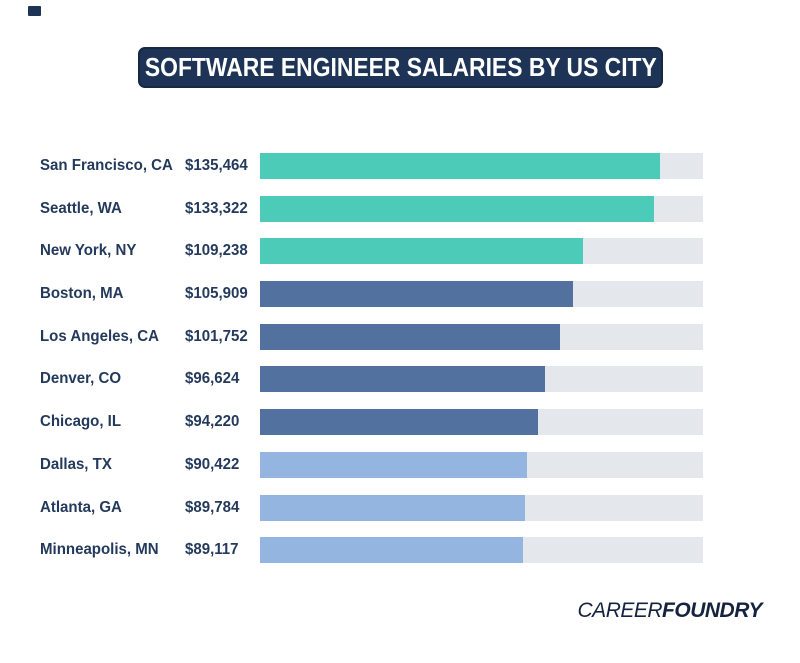 The image size is (800, 663). I want to click on salary-value-label: $133,322, so click(216, 208).